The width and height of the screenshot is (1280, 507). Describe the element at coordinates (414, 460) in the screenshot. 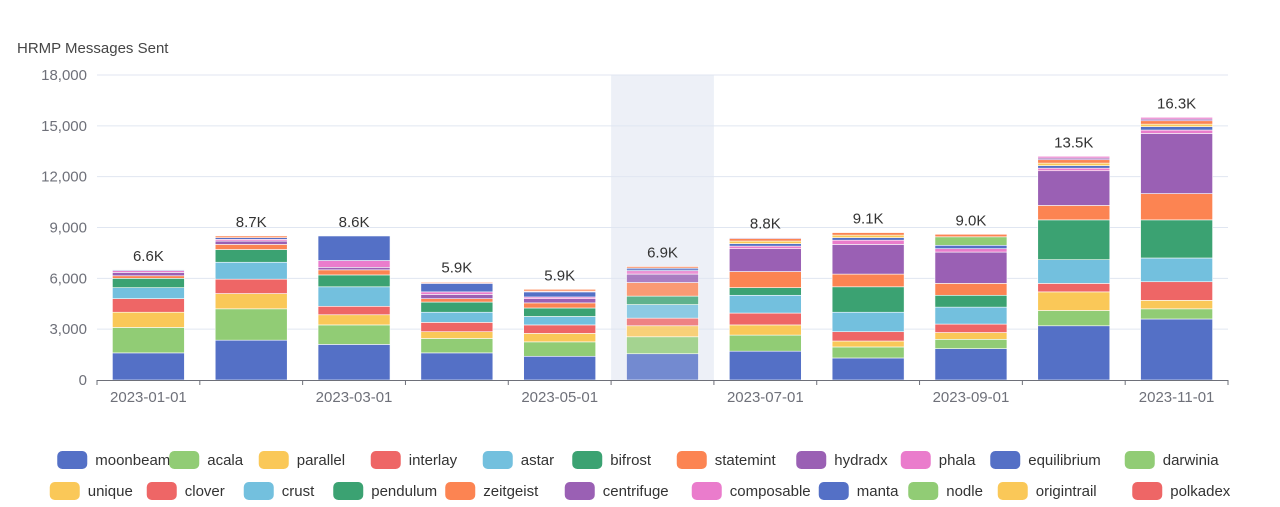

I see `legend-item-interlay: interlay` at that location.